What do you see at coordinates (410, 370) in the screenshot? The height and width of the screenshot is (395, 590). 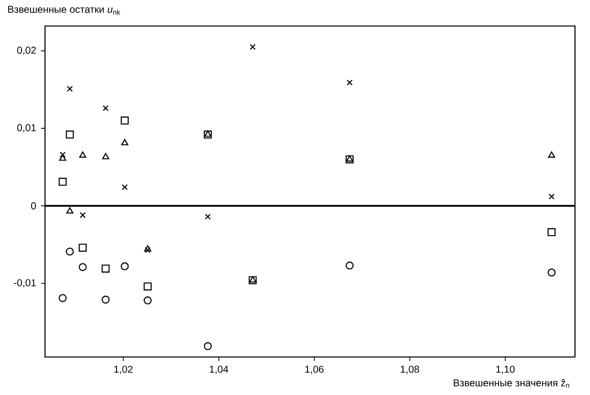 I see `x-tick-label: 1,08` at bounding box center [410, 370].